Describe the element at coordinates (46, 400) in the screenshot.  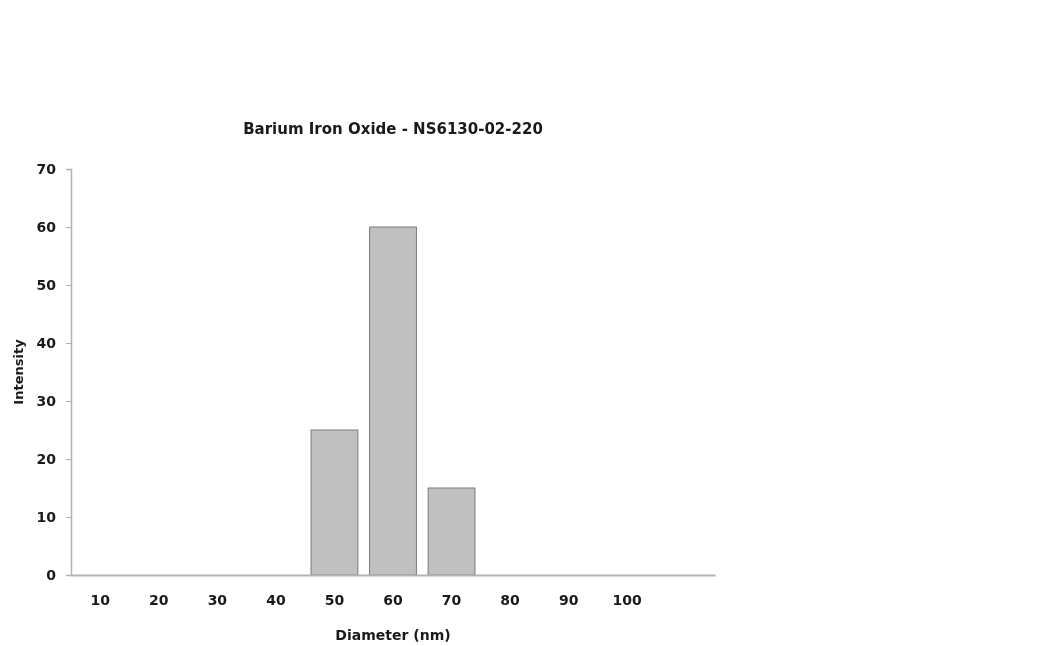
I see `y-tick-label: 30` at that location.